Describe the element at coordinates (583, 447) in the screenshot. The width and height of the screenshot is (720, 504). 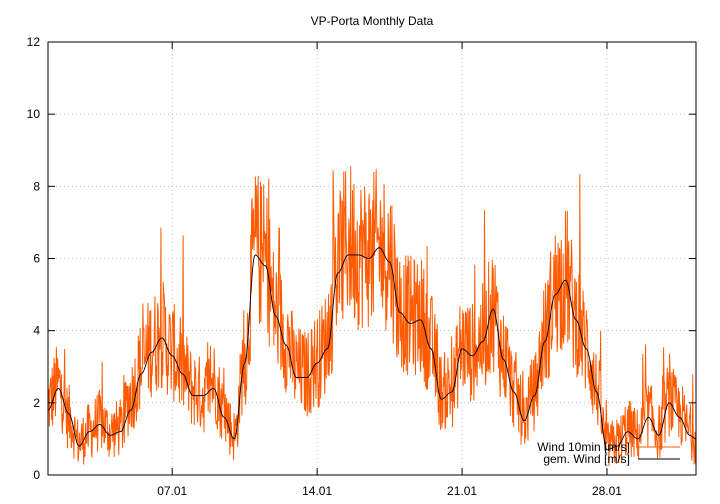
I see `legend-label: Wind 10min [m/s]` at that location.